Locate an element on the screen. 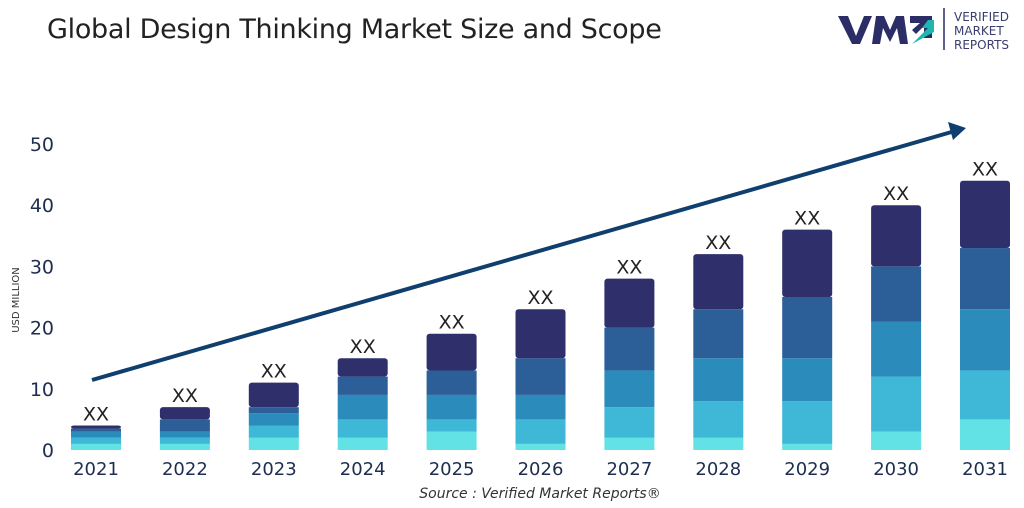 The image size is (1024, 508). x-tick-label: 2027 is located at coordinates (629, 469).